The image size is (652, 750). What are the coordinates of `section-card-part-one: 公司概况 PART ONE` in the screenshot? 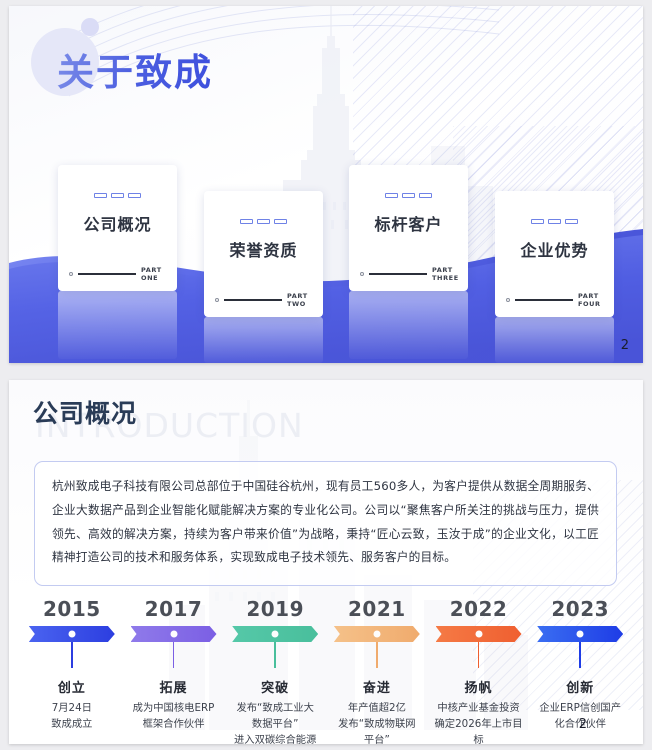 It's located at (117, 228).